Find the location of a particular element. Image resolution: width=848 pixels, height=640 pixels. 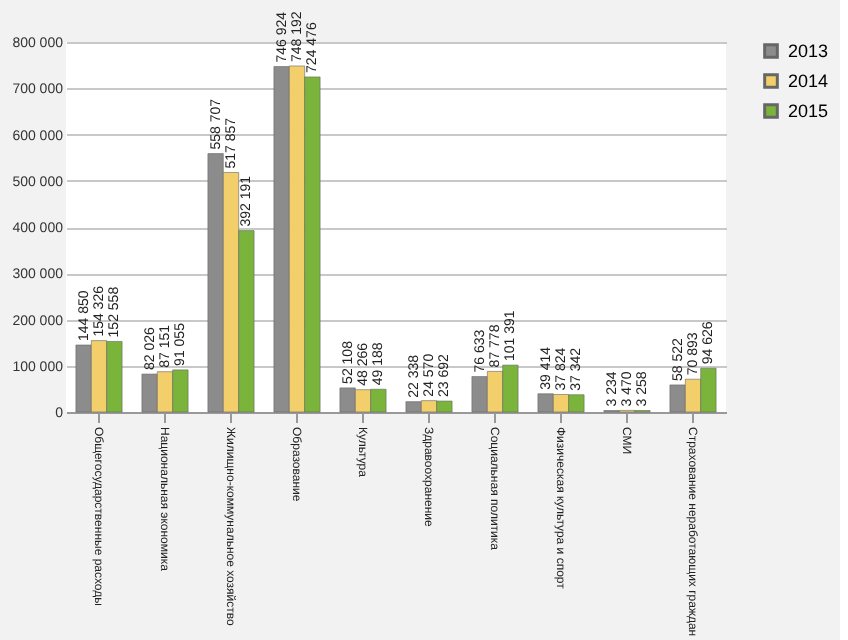

legend-label: 2014 is located at coordinates (808, 81).